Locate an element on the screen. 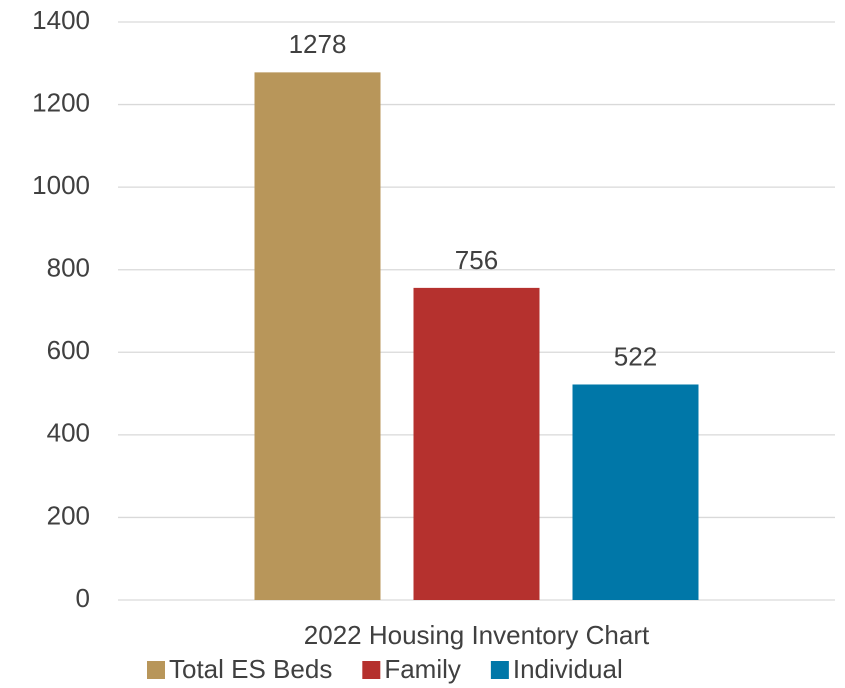  y-tick-label: 1000 is located at coordinates (61, 185).